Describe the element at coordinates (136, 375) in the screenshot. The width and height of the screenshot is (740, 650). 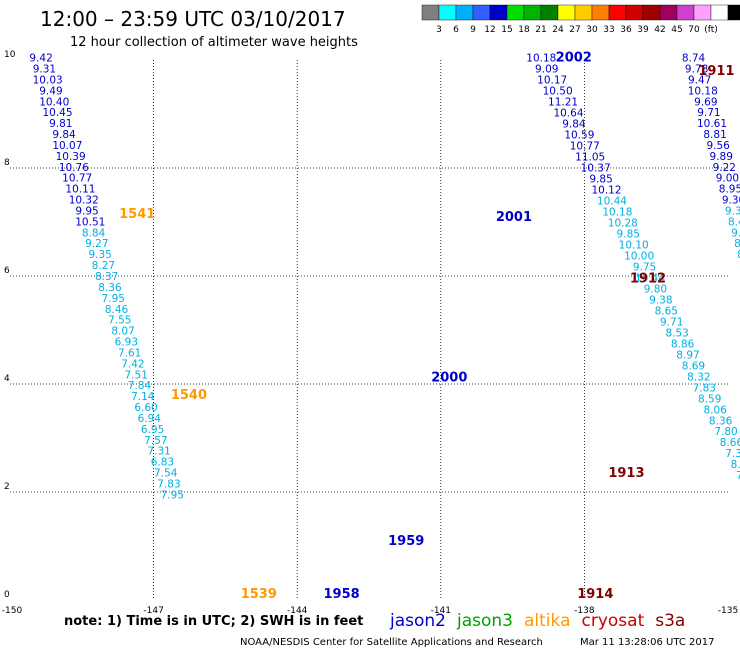
I see `wave-height-value: 7.51` at that location.